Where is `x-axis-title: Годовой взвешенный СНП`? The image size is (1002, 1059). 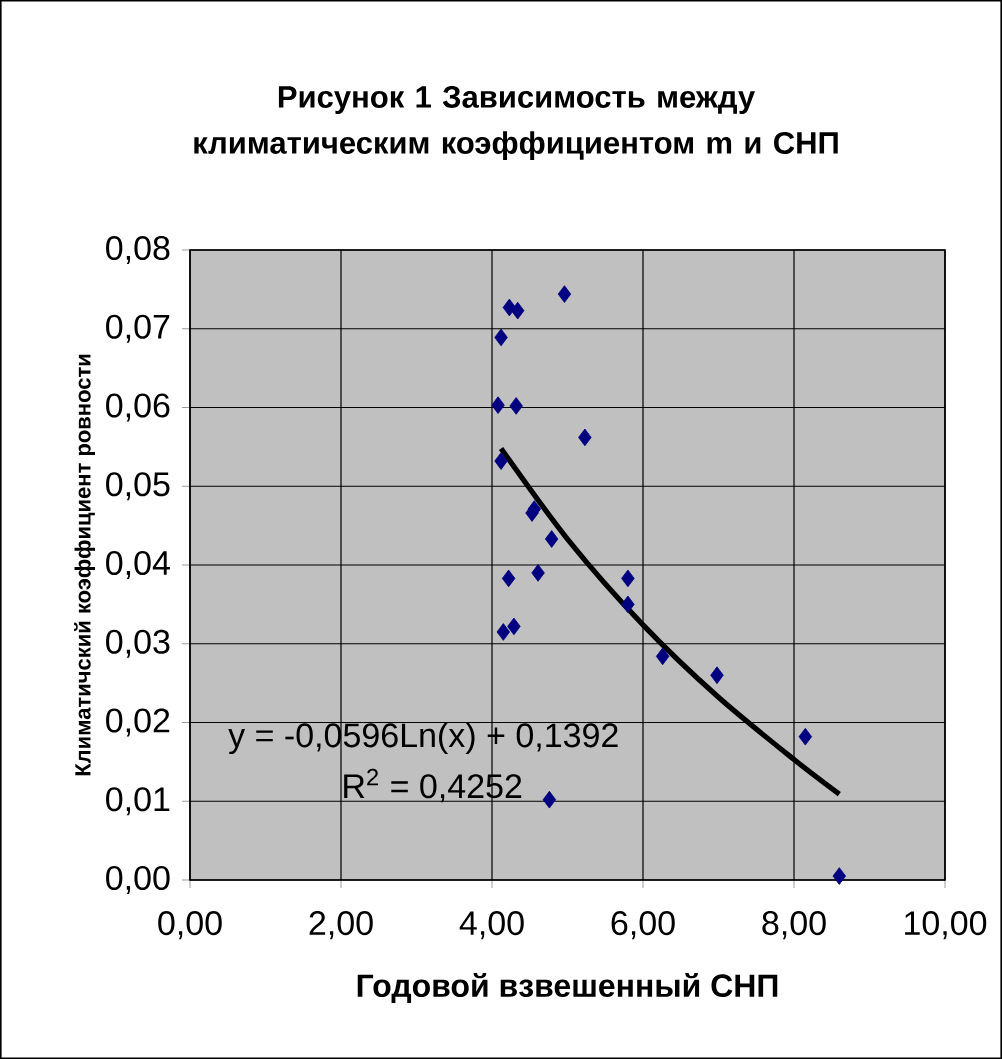 x-axis-title: Годовой взвешенный СНП is located at coordinates (567, 988).